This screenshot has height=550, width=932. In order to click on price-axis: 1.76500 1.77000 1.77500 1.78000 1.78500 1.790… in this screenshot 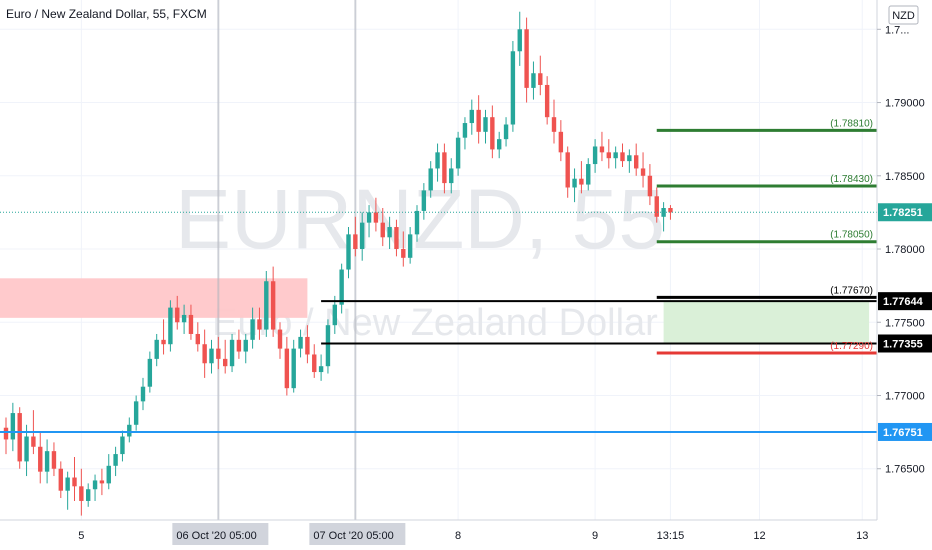, I will do `click(901, 250)`.